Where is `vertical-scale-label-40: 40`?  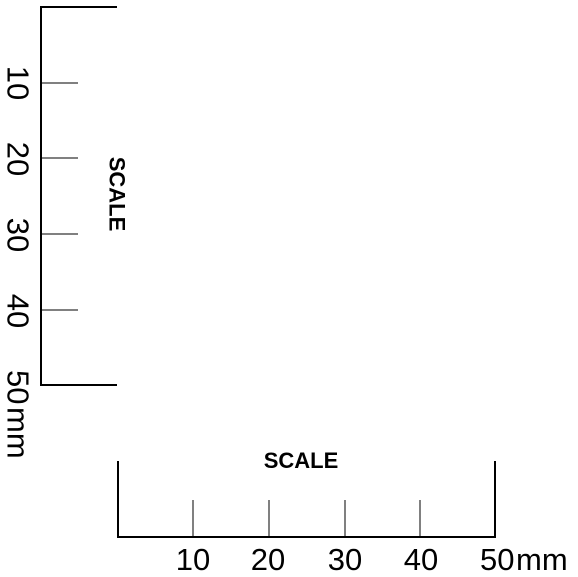
vertical-scale-label-40: 40 is located at coordinates (18, 311).